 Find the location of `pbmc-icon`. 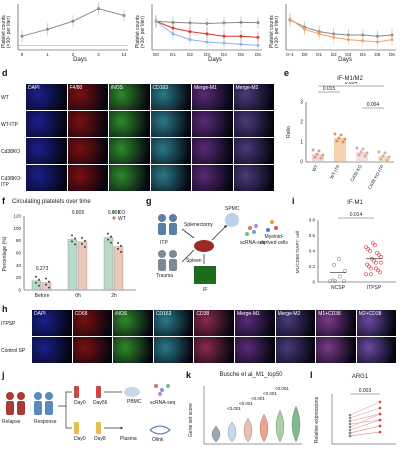

pbmc-icon is located at coordinates (132, 392).